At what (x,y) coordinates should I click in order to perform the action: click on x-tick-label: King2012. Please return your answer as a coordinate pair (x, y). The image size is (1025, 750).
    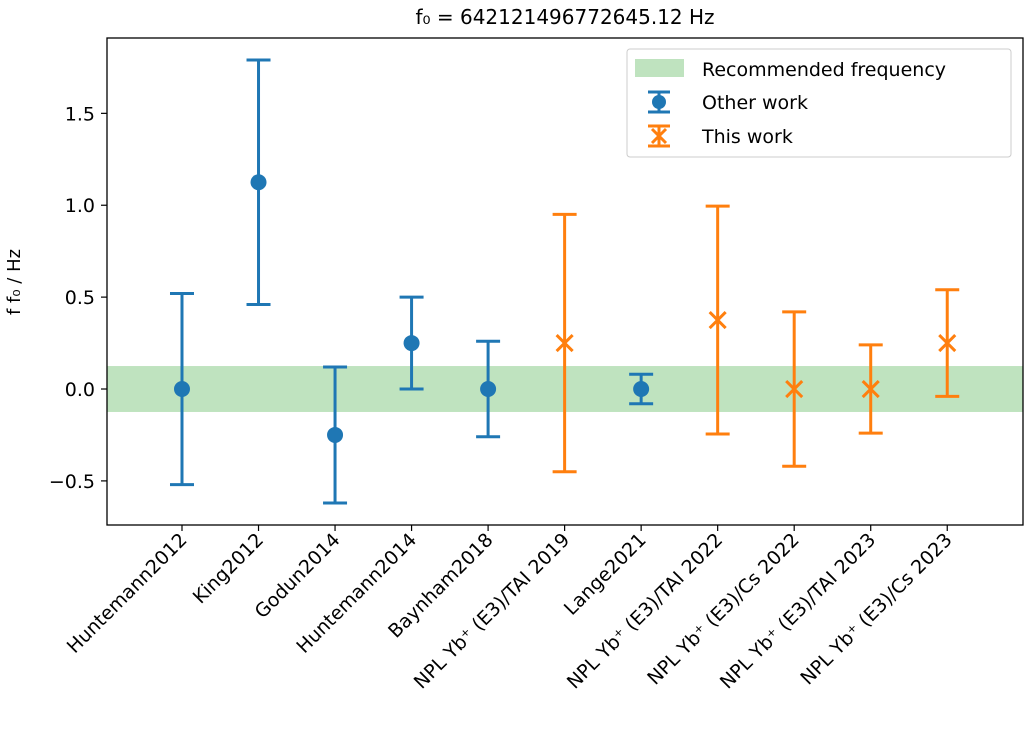
    Looking at the image, I should click on (228, 568).